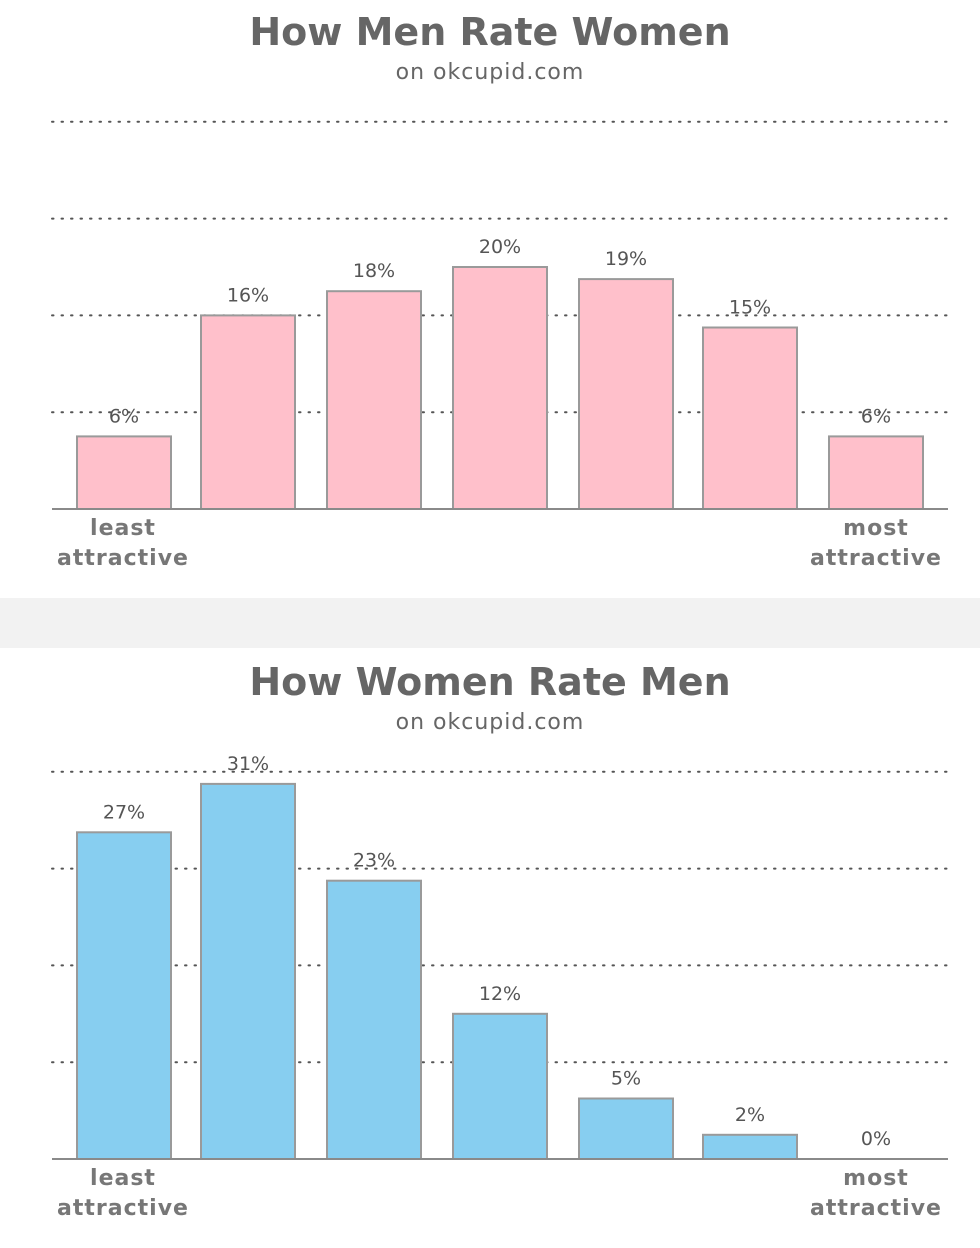  I want to click on bar-value-label: 31%, so click(248, 764).